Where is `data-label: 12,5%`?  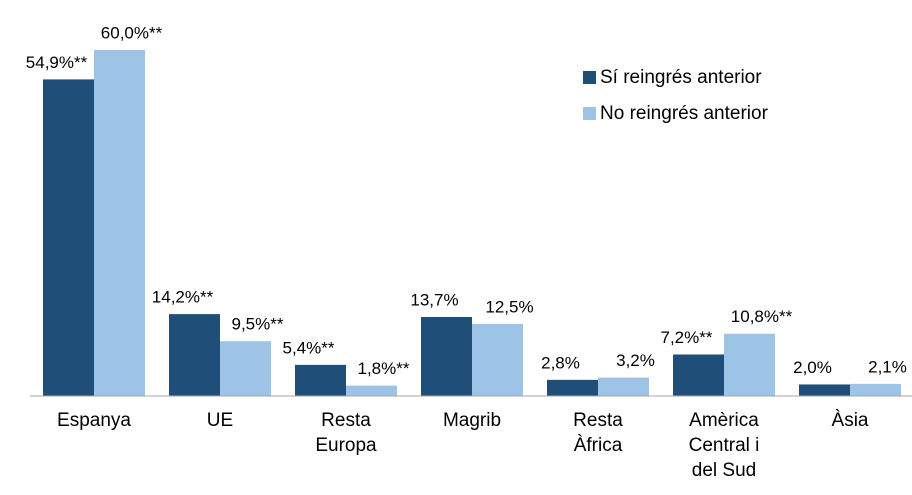 data-label: 12,5% is located at coordinates (509, 306).